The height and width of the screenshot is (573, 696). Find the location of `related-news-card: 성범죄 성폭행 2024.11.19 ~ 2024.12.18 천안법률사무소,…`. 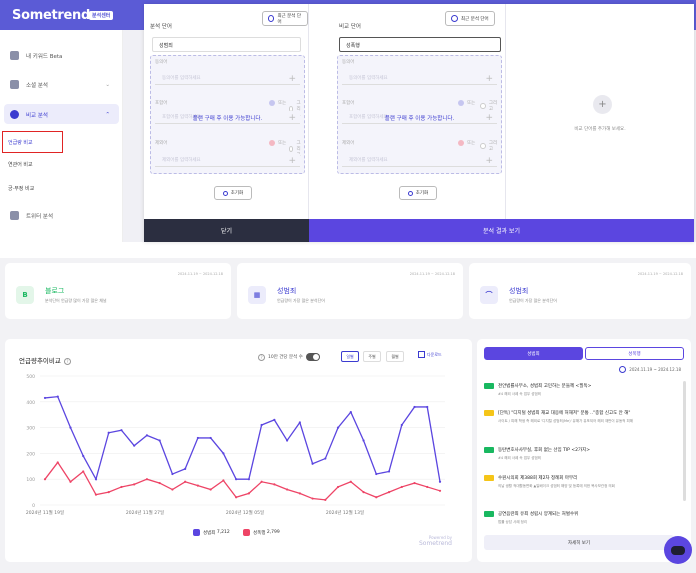

related-news-card: 성범죄 성폭행 2024.11.19 ~ 2024.12.18 천안법률사무소,… is located at coordinates (584, 450).